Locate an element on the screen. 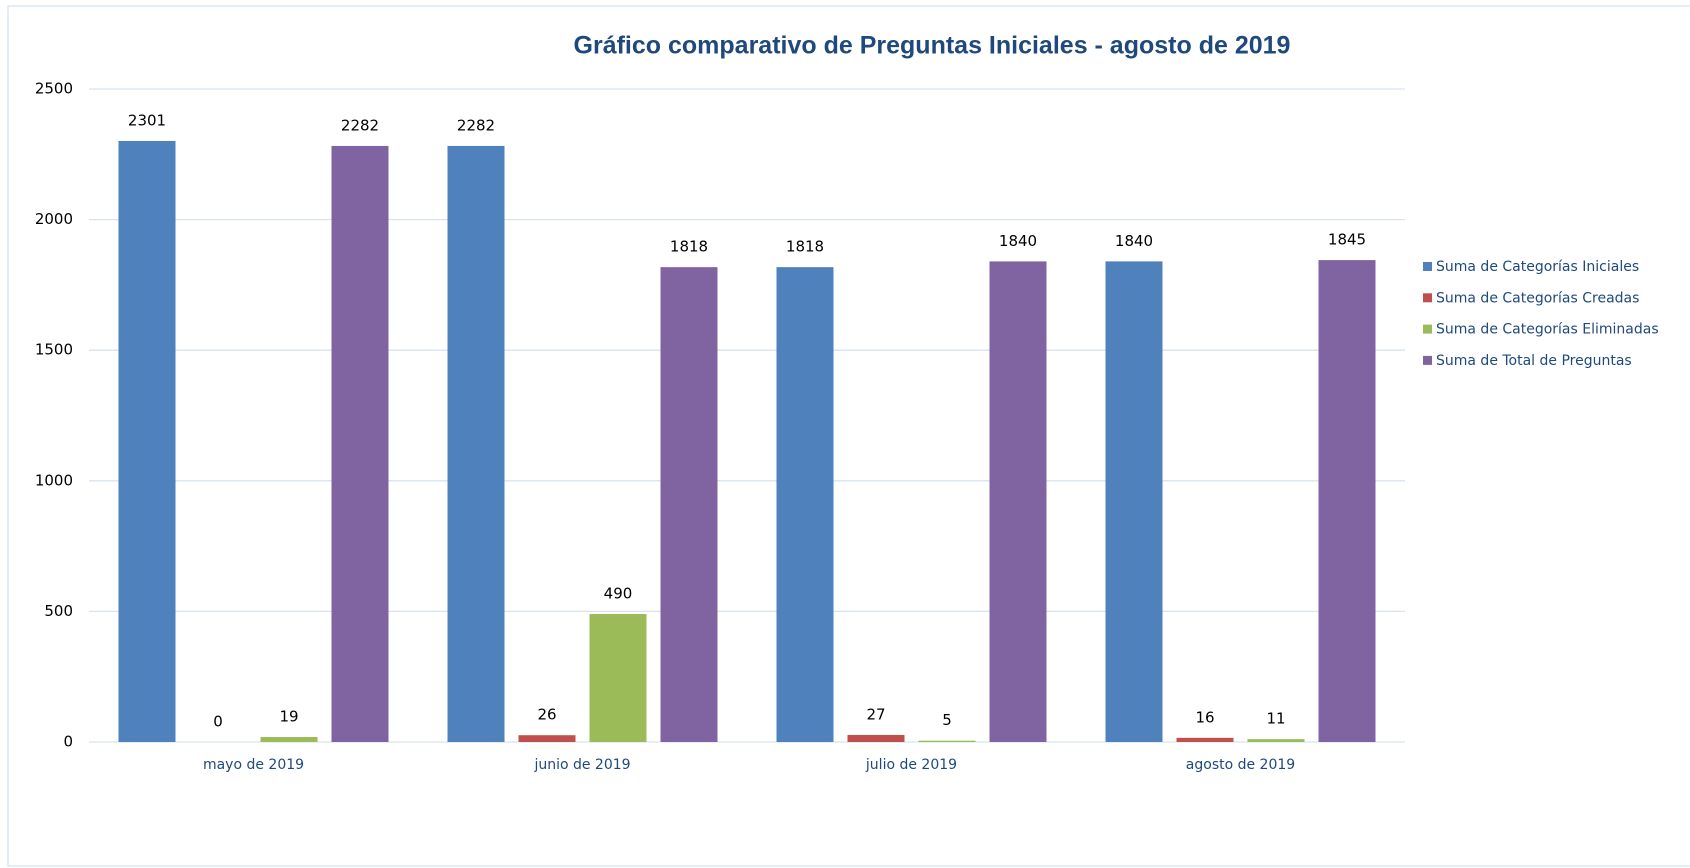  legend-label: Suma de Total de Preguntas is located at coordinates (1534, 361).